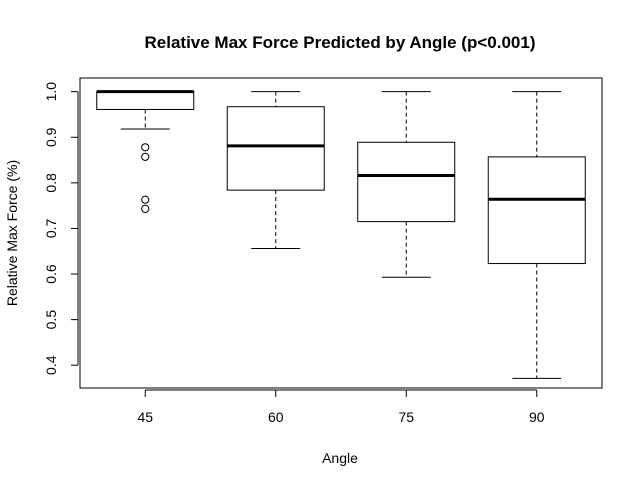 The width and height of the screenshot is (643, 487). I want to click on y-tick-label: 0.7, so click(51, 228).